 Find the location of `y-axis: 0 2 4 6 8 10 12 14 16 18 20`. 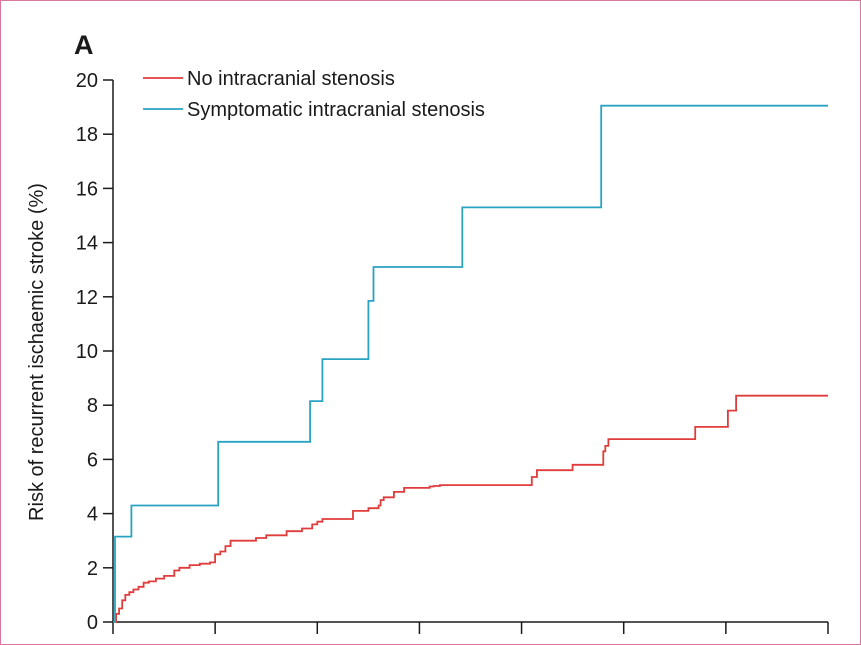

y-axis: 0 2 4 6 8 10 12 14 16 18 20 is located at coordinates (95, 352).